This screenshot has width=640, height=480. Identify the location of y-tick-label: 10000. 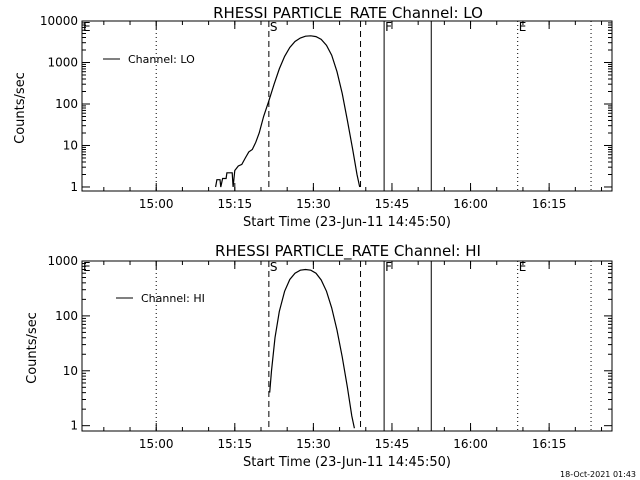
(59, 21).